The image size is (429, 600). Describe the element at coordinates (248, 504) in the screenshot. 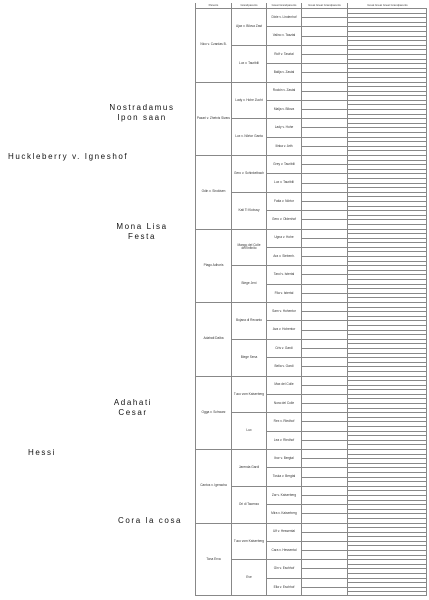

I see `pedigree-cell: Ori di Tacenzo` at that location.